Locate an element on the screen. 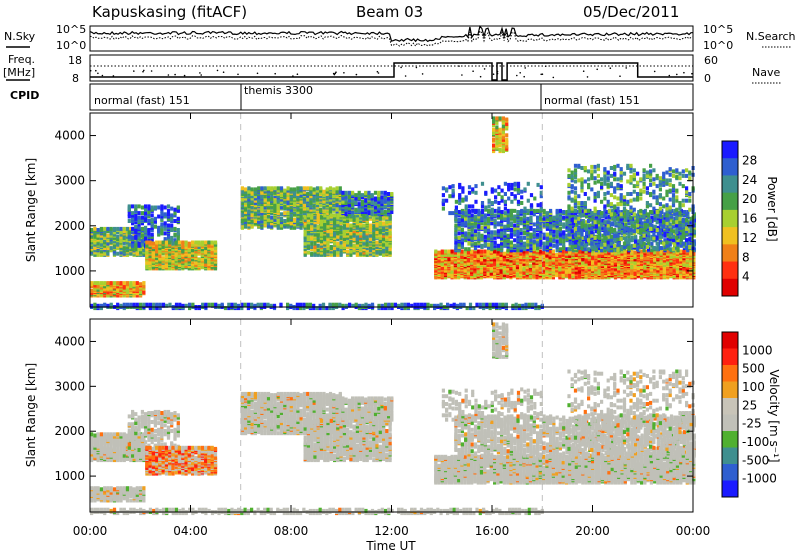 The height and width of the screenshot is (554, 800). freq-tick-bottom: 8 is located at coordinates (75, 78).